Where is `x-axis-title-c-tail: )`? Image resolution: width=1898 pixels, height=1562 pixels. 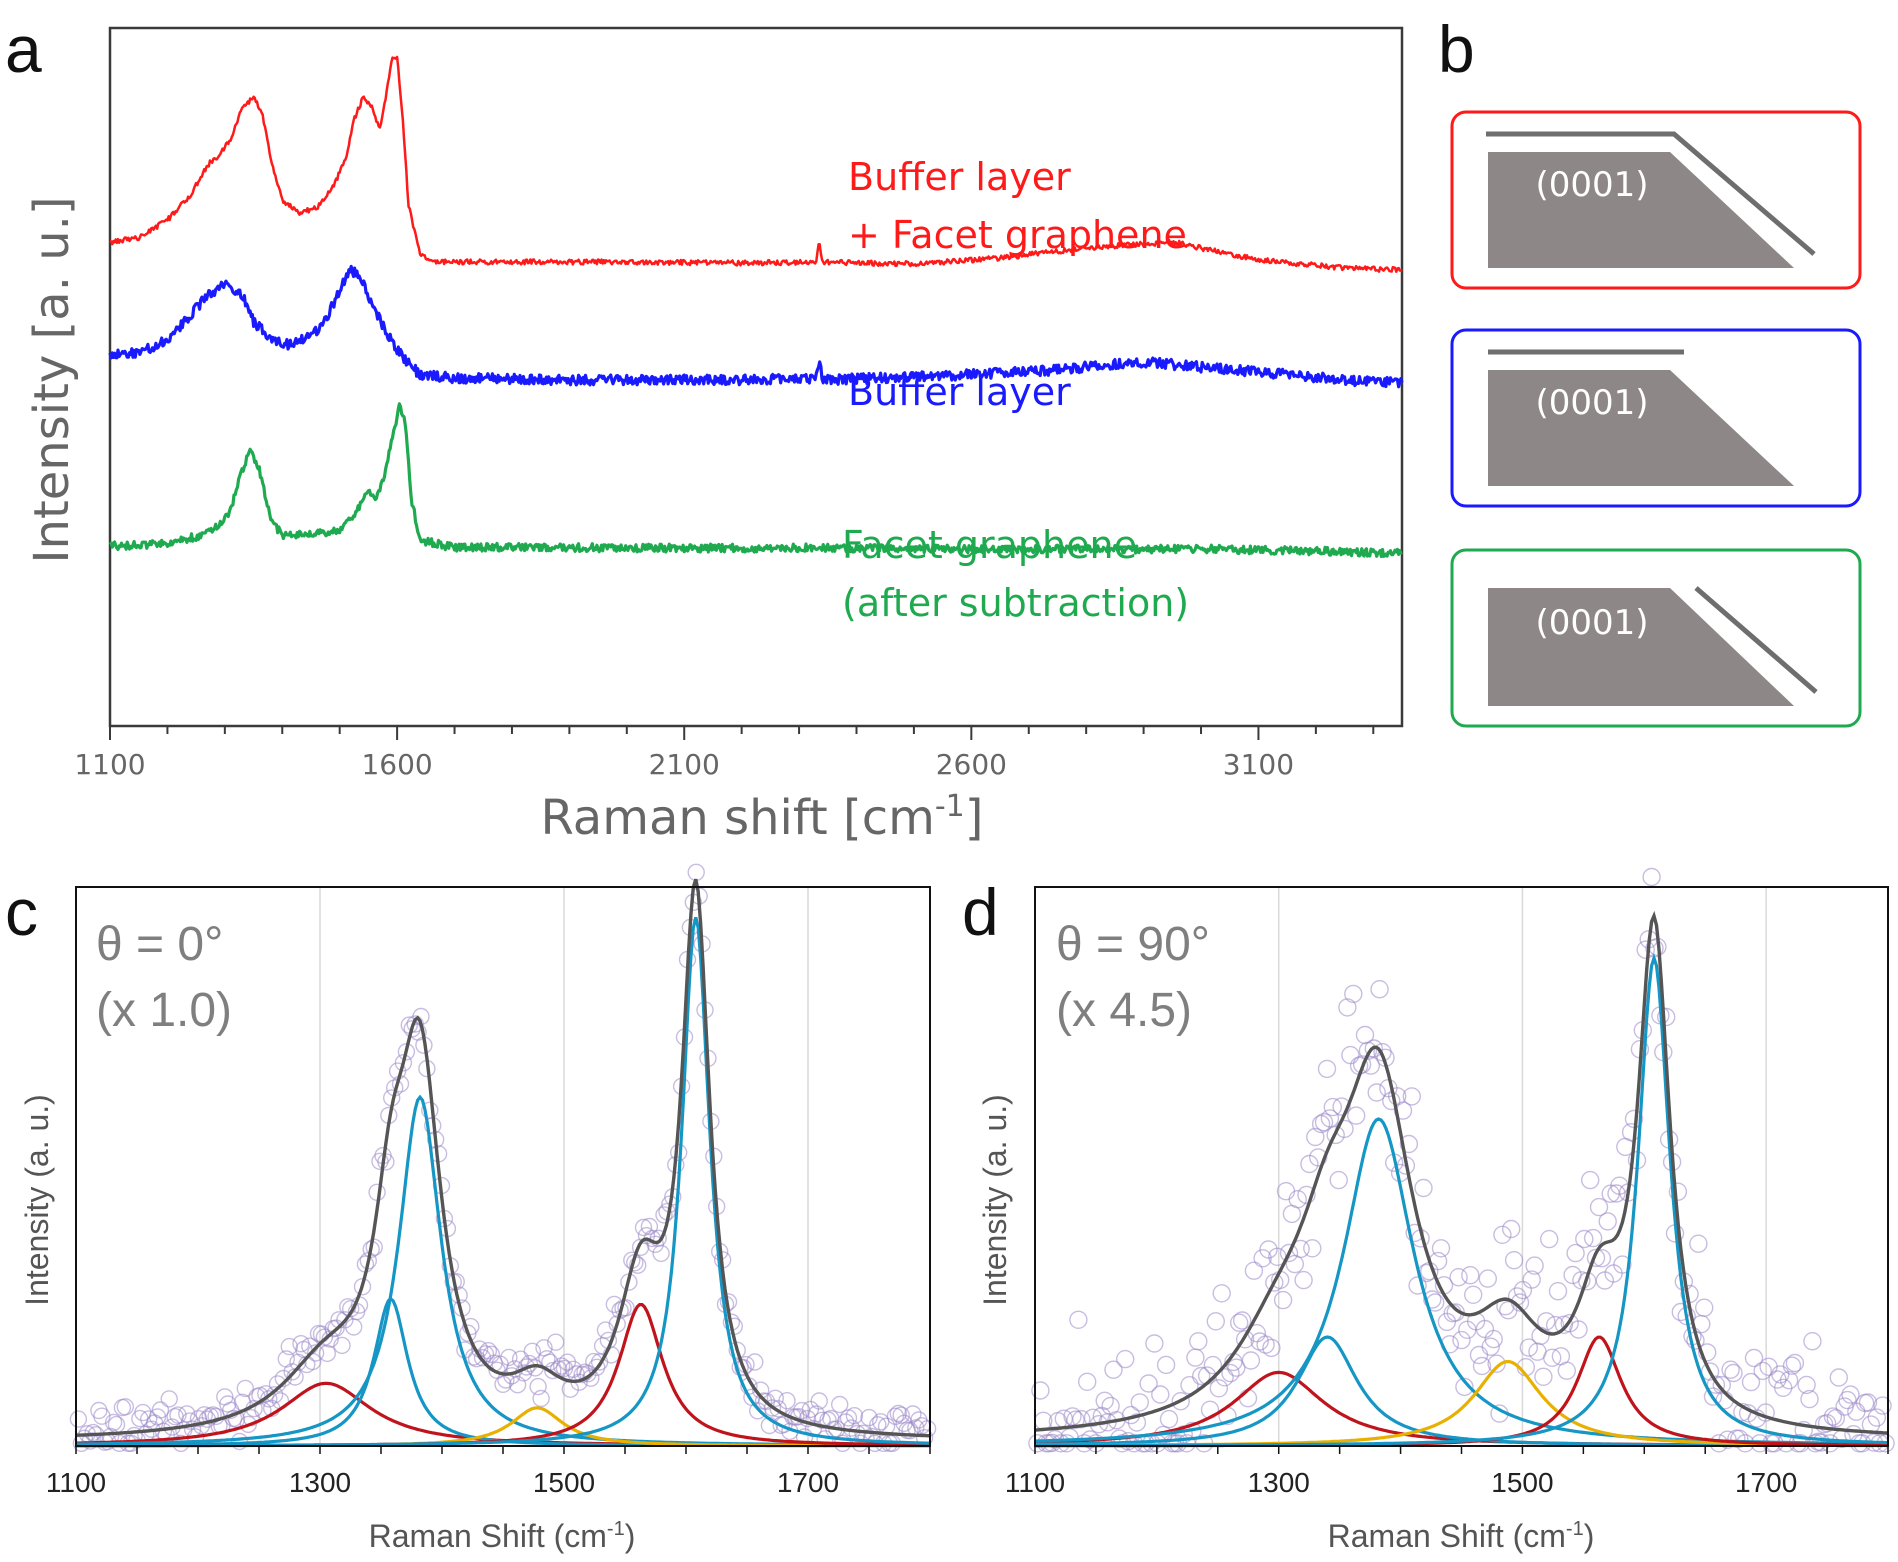
x-axis-title-c-tail: ) is located at coordinates (630, 1536).